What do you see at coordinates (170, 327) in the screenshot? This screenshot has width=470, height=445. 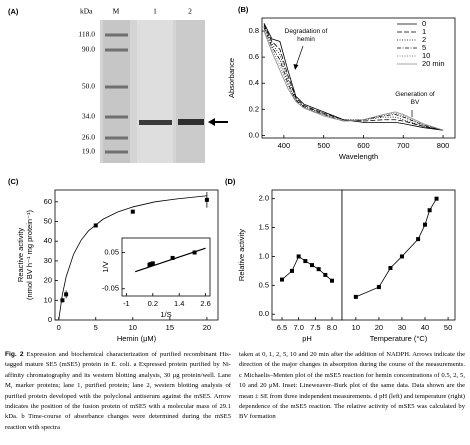 I see `x-tick-label: 15` at bounding box center [170, 327].